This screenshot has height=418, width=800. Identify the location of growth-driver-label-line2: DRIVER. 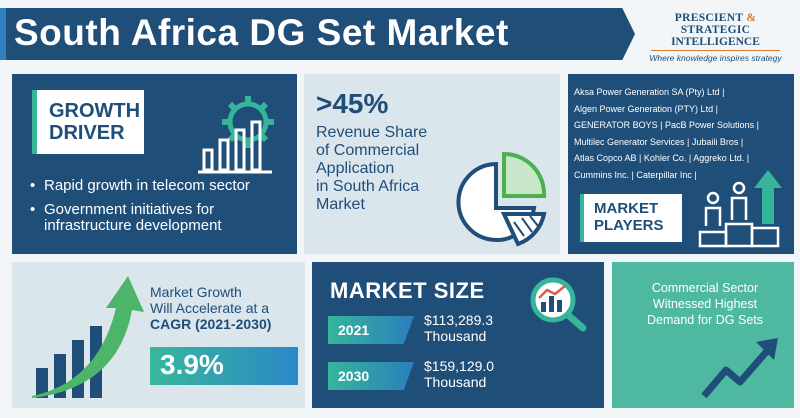
(87, 133).